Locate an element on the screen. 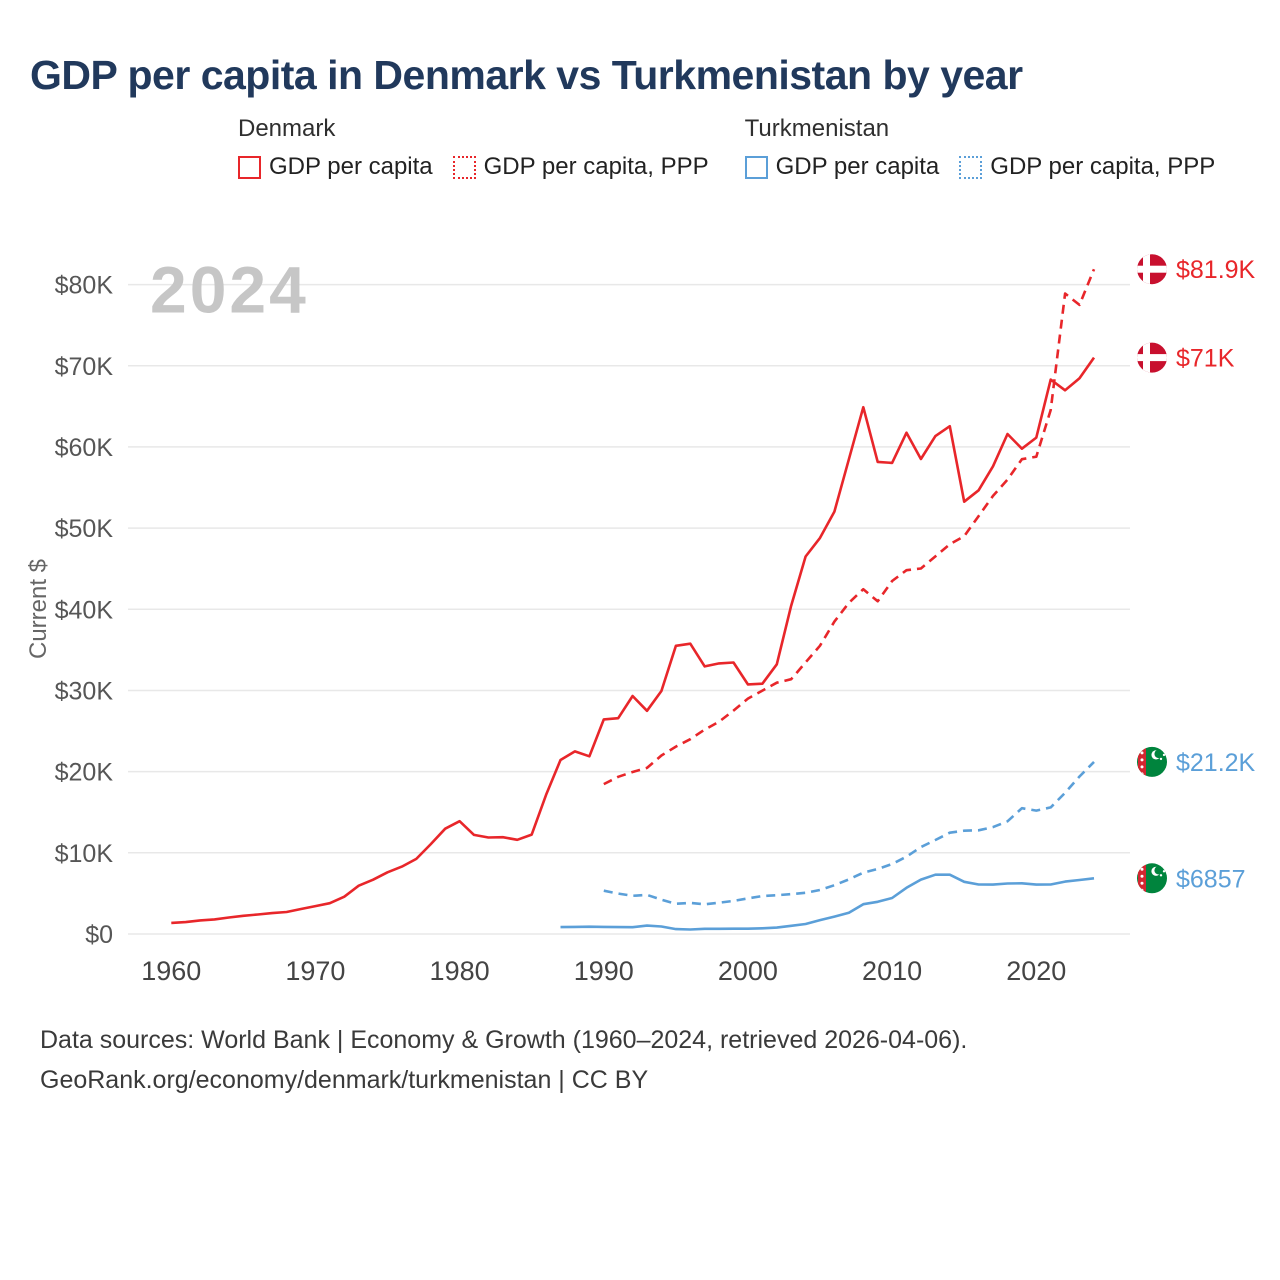 This screenshot has width=1280, height=1280. svg-text: $81.9K is located at coordinates (1216, 270).